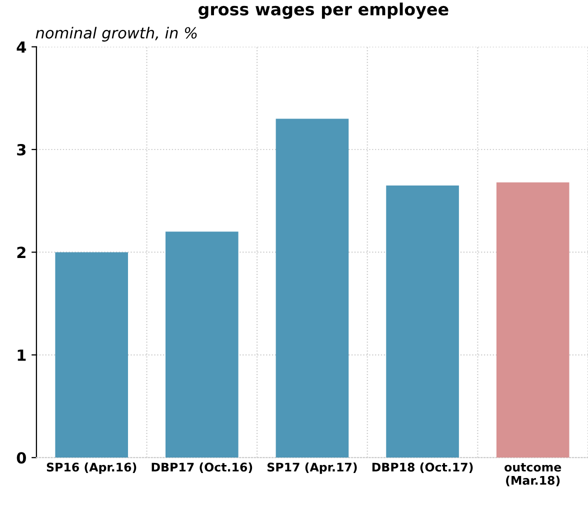  What do you see at coordinates (202, 467) in the screenshot?
I see `x-tick-label: DBP17 (Oct.16)` at bounding box center [202, 467].